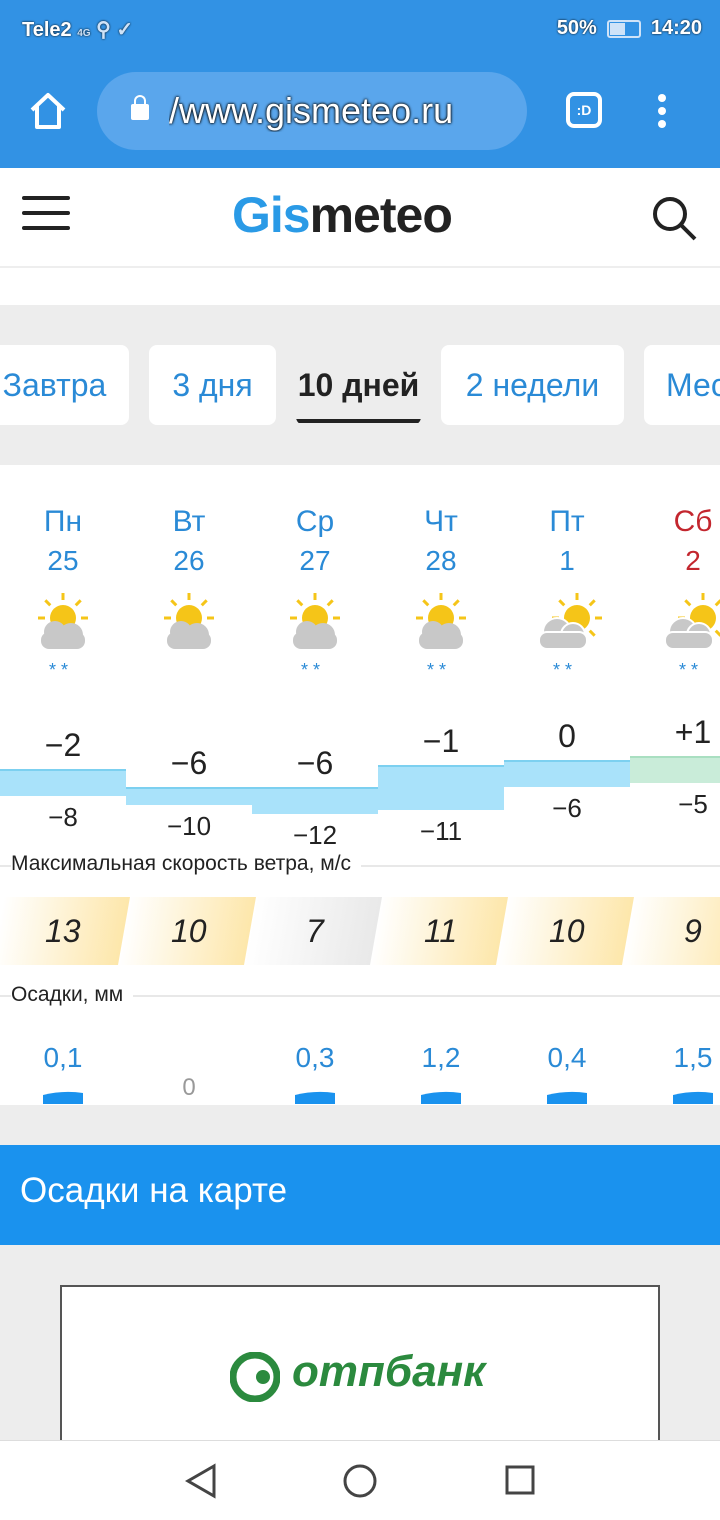 The width and height of the screenshot is (720, 1520). What do you see at coordinates (189, 521) in the screenshot?
I see `day-name: Вт` at bounding box center [189, 521].